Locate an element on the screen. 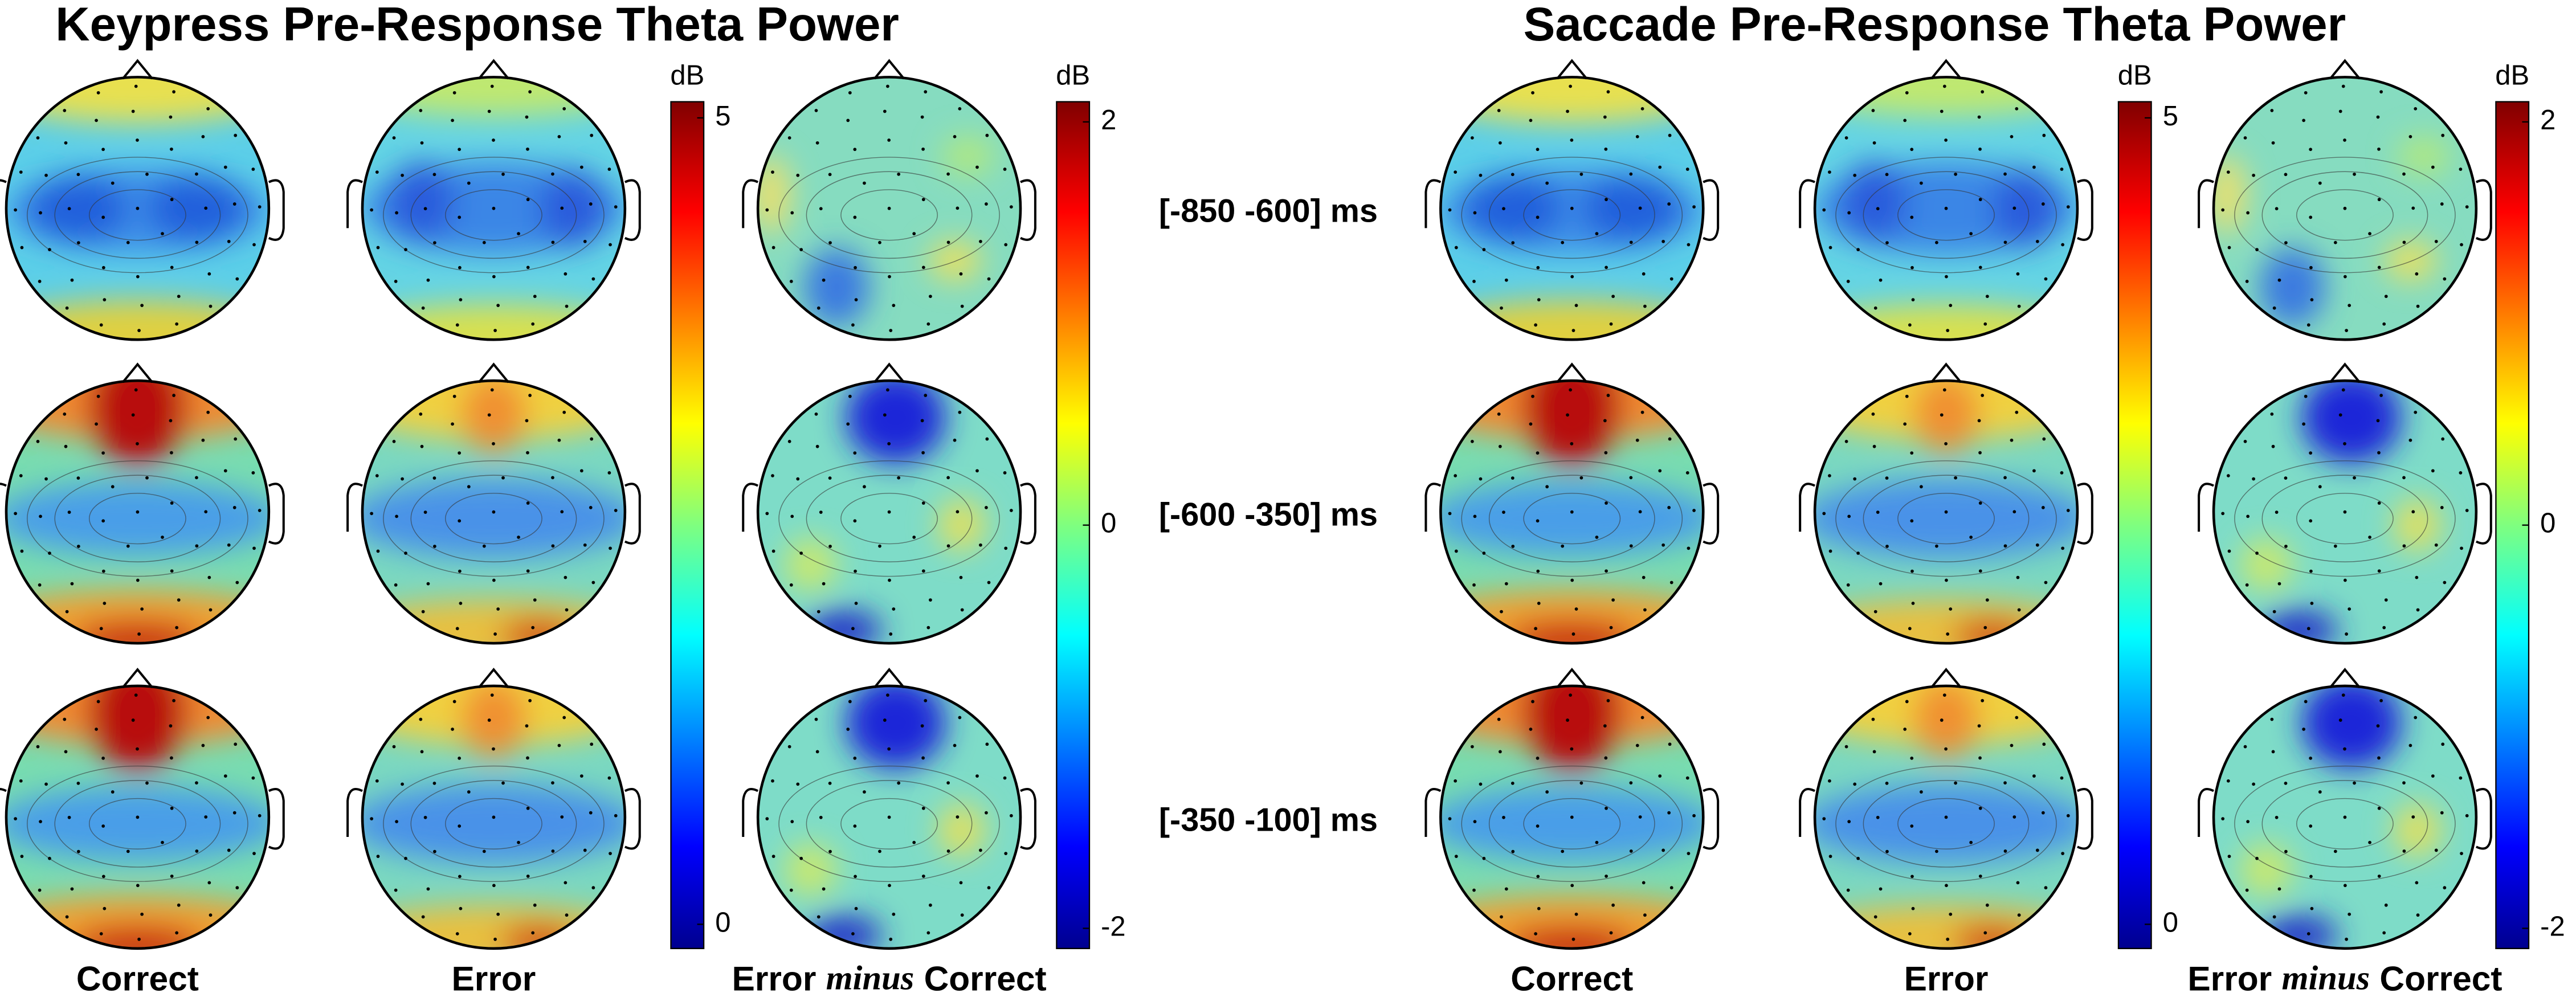 This screenshot has width=2576, height=1001. column-label-part: Error is located at coordinates (774, 979).